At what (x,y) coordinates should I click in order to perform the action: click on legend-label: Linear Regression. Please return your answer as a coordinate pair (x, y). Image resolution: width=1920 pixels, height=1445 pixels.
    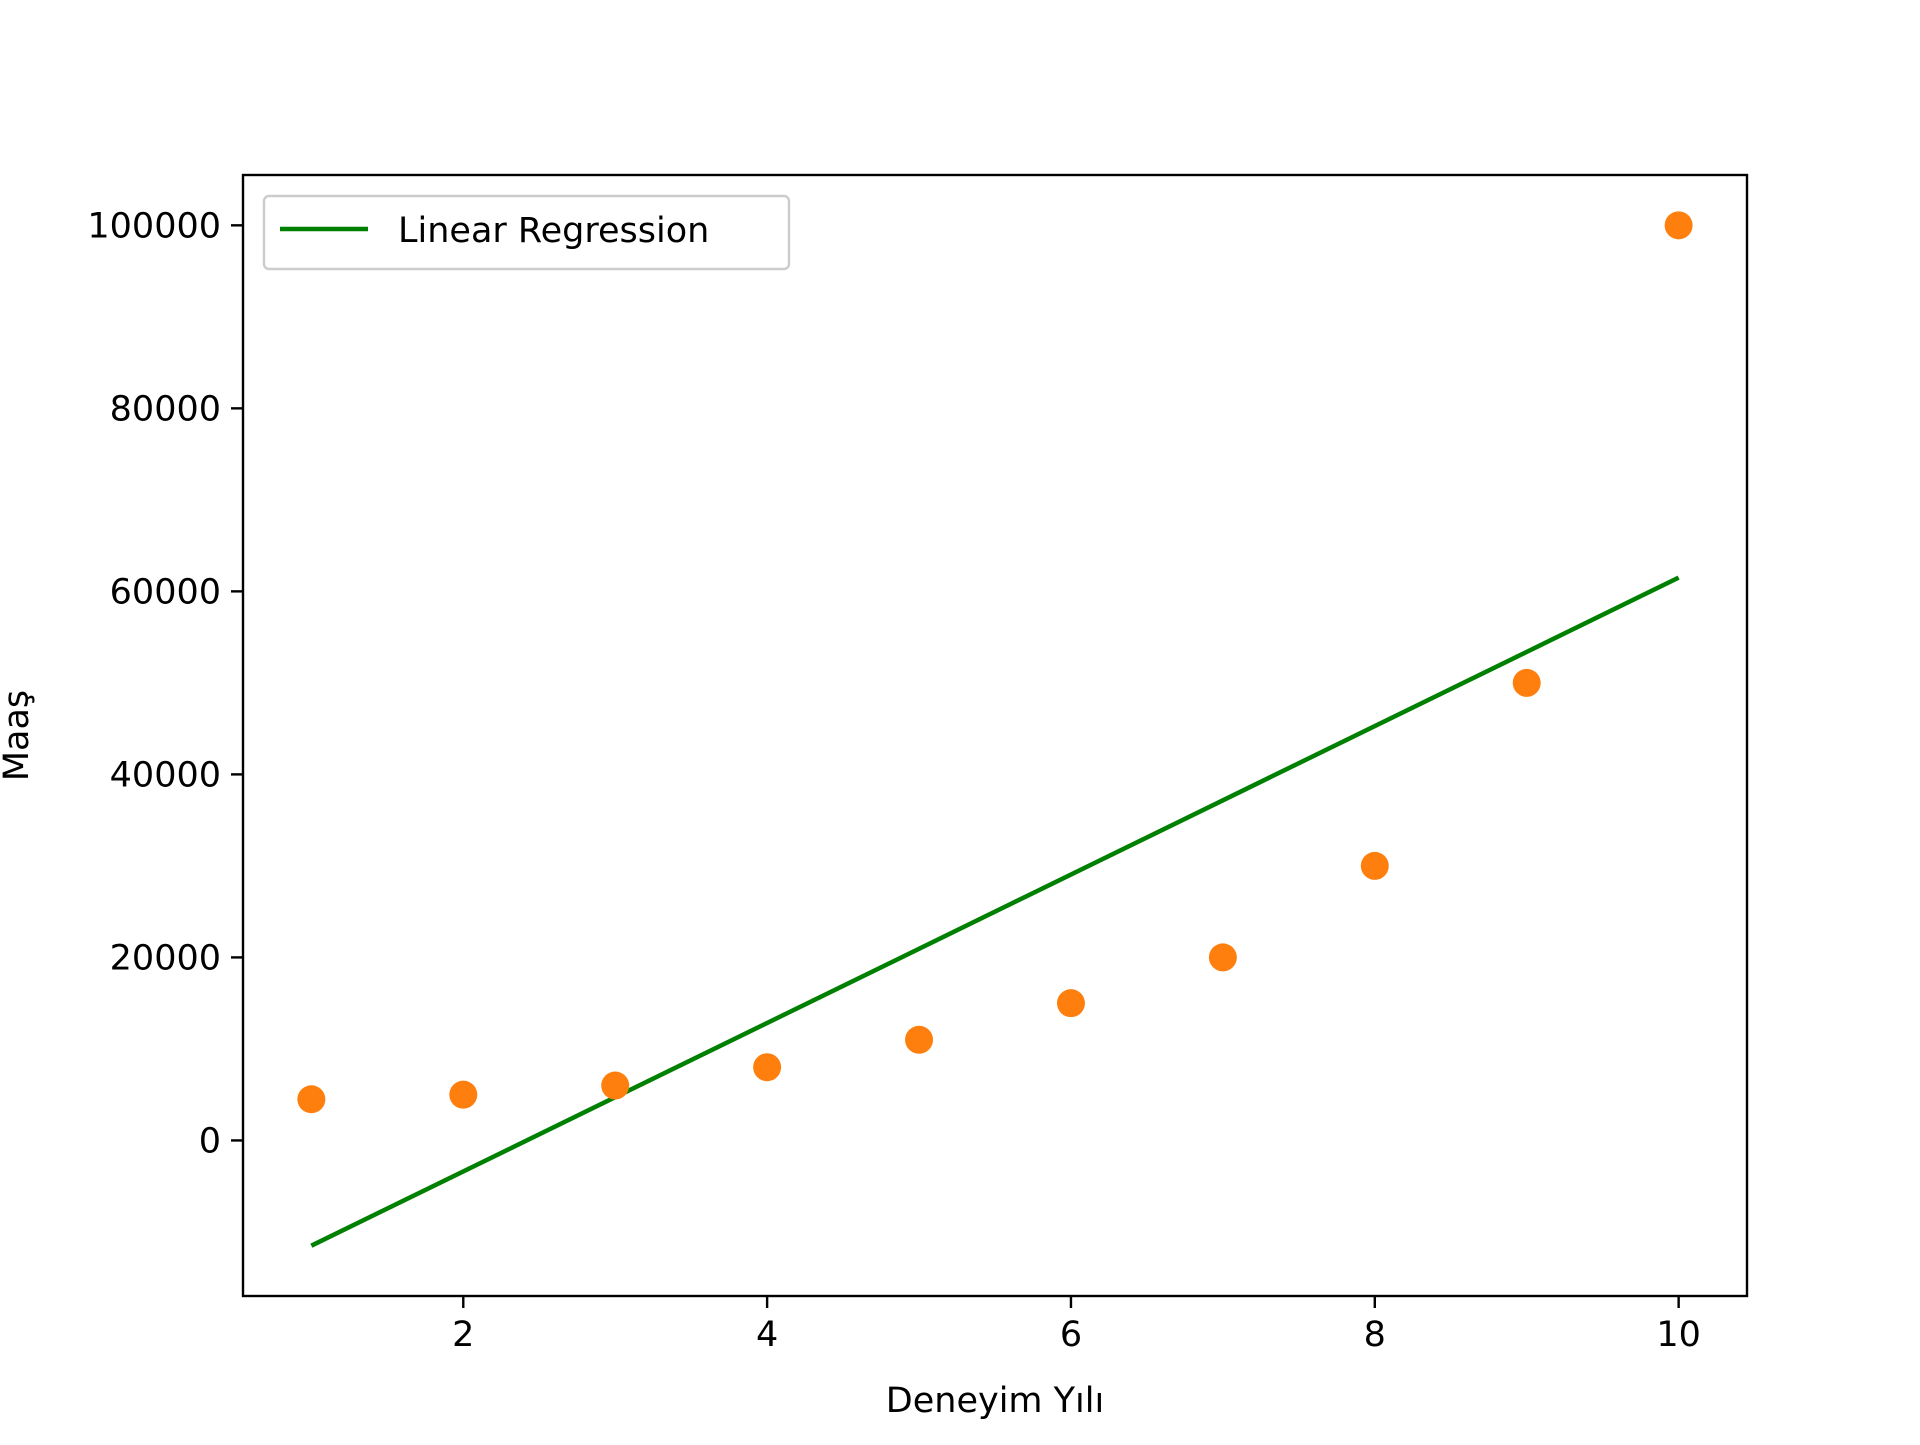
    Looking at the image, I should click on (553, 231).